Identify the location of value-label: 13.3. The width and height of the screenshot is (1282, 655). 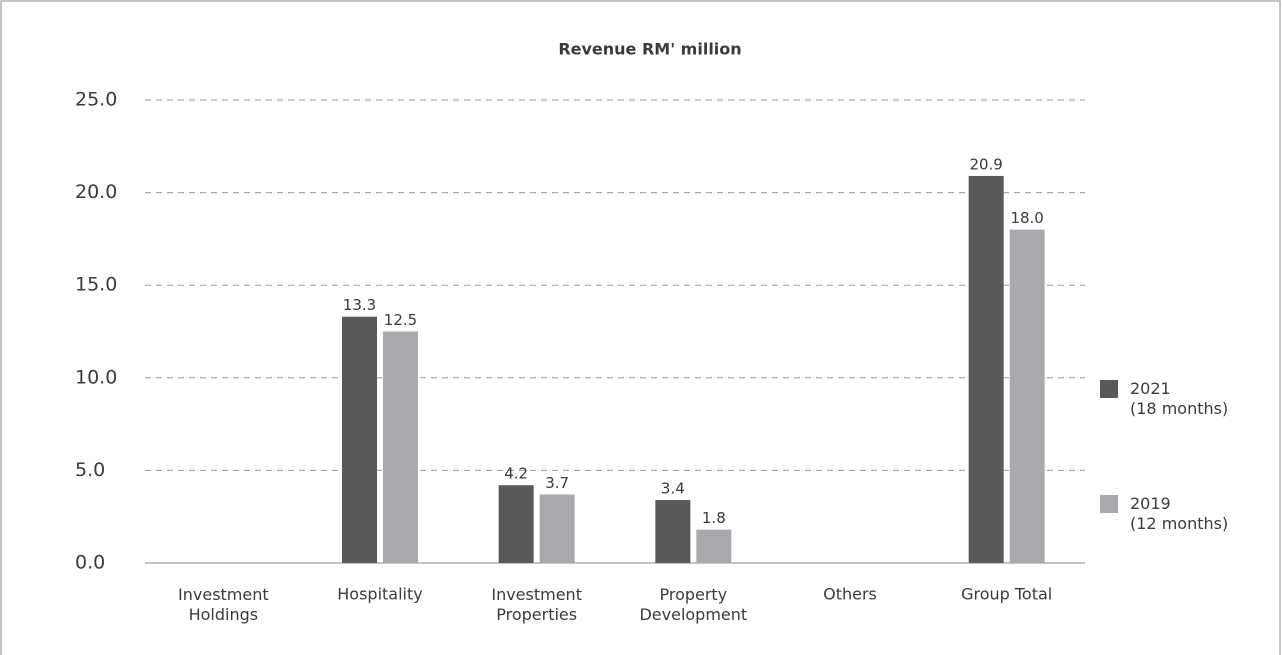
(359, 305).